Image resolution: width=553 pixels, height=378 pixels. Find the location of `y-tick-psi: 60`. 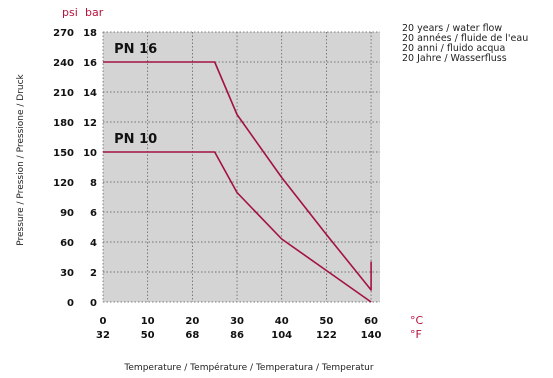

y-tick-psi: 60 is located at coordinates (67, 243).